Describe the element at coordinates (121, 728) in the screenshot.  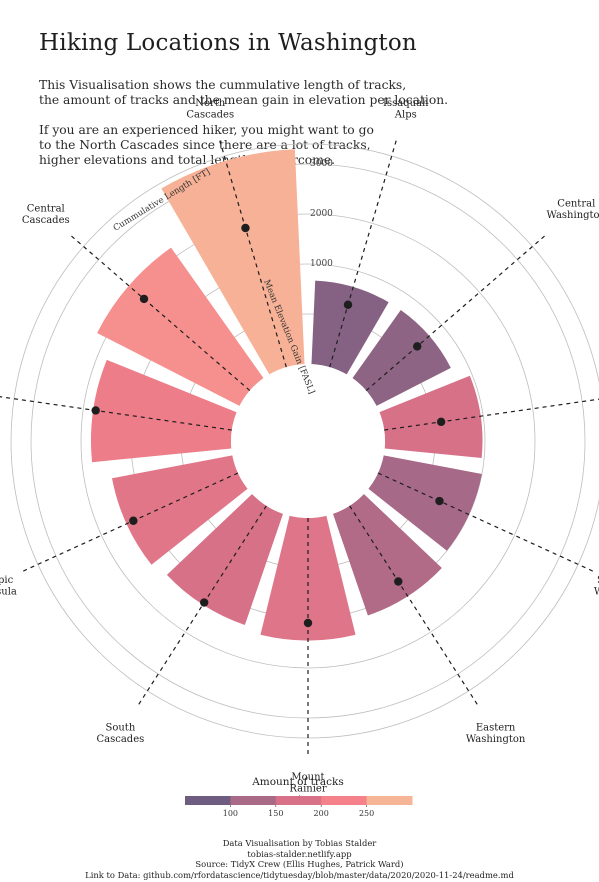
I see `category-label-line: South` at that location.